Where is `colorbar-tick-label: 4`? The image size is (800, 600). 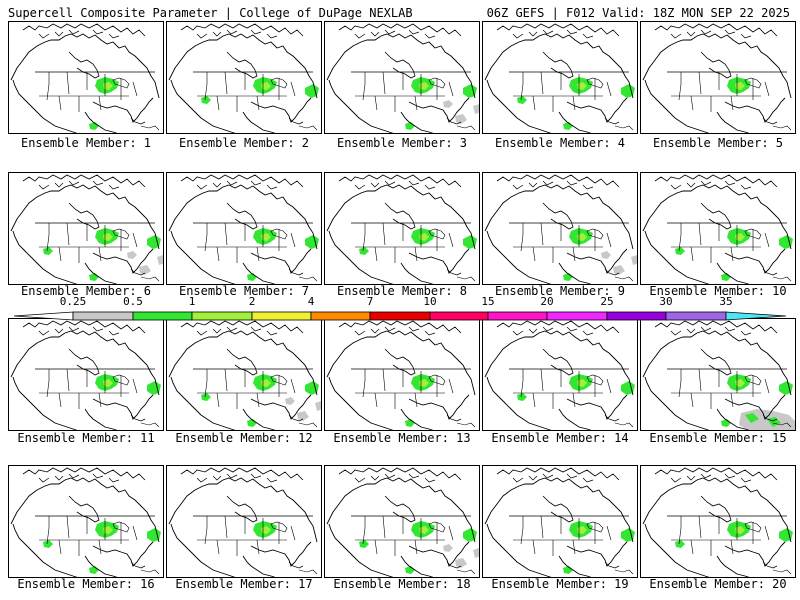
colorbar-tick-label: 4 is located at coordinates (311, 301).